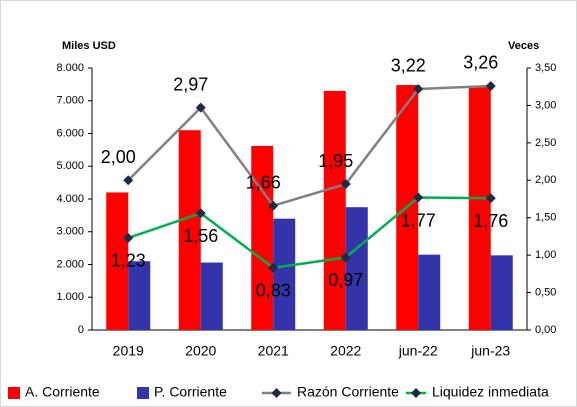 This screenshot has width=577, height=407. I want to click on y-tick-label: 0, so click(81, 330).